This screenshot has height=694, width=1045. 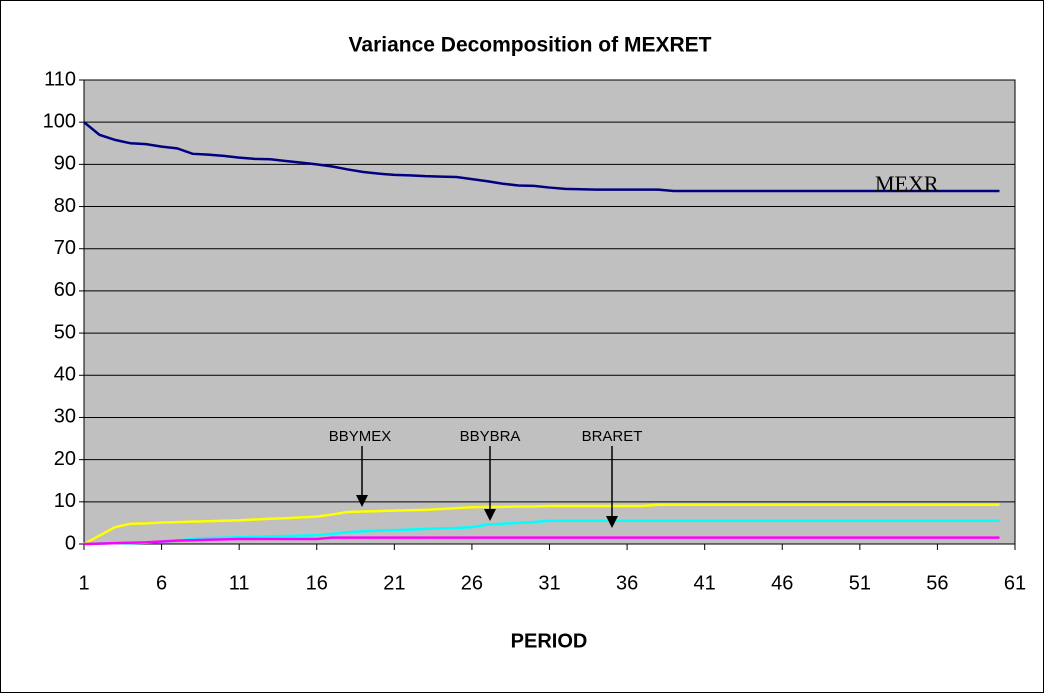 What do you see at coordinates (549, 641) in the screenshot?
I see `x-axis-label: PERIOD` at bounding box center [549, 641].